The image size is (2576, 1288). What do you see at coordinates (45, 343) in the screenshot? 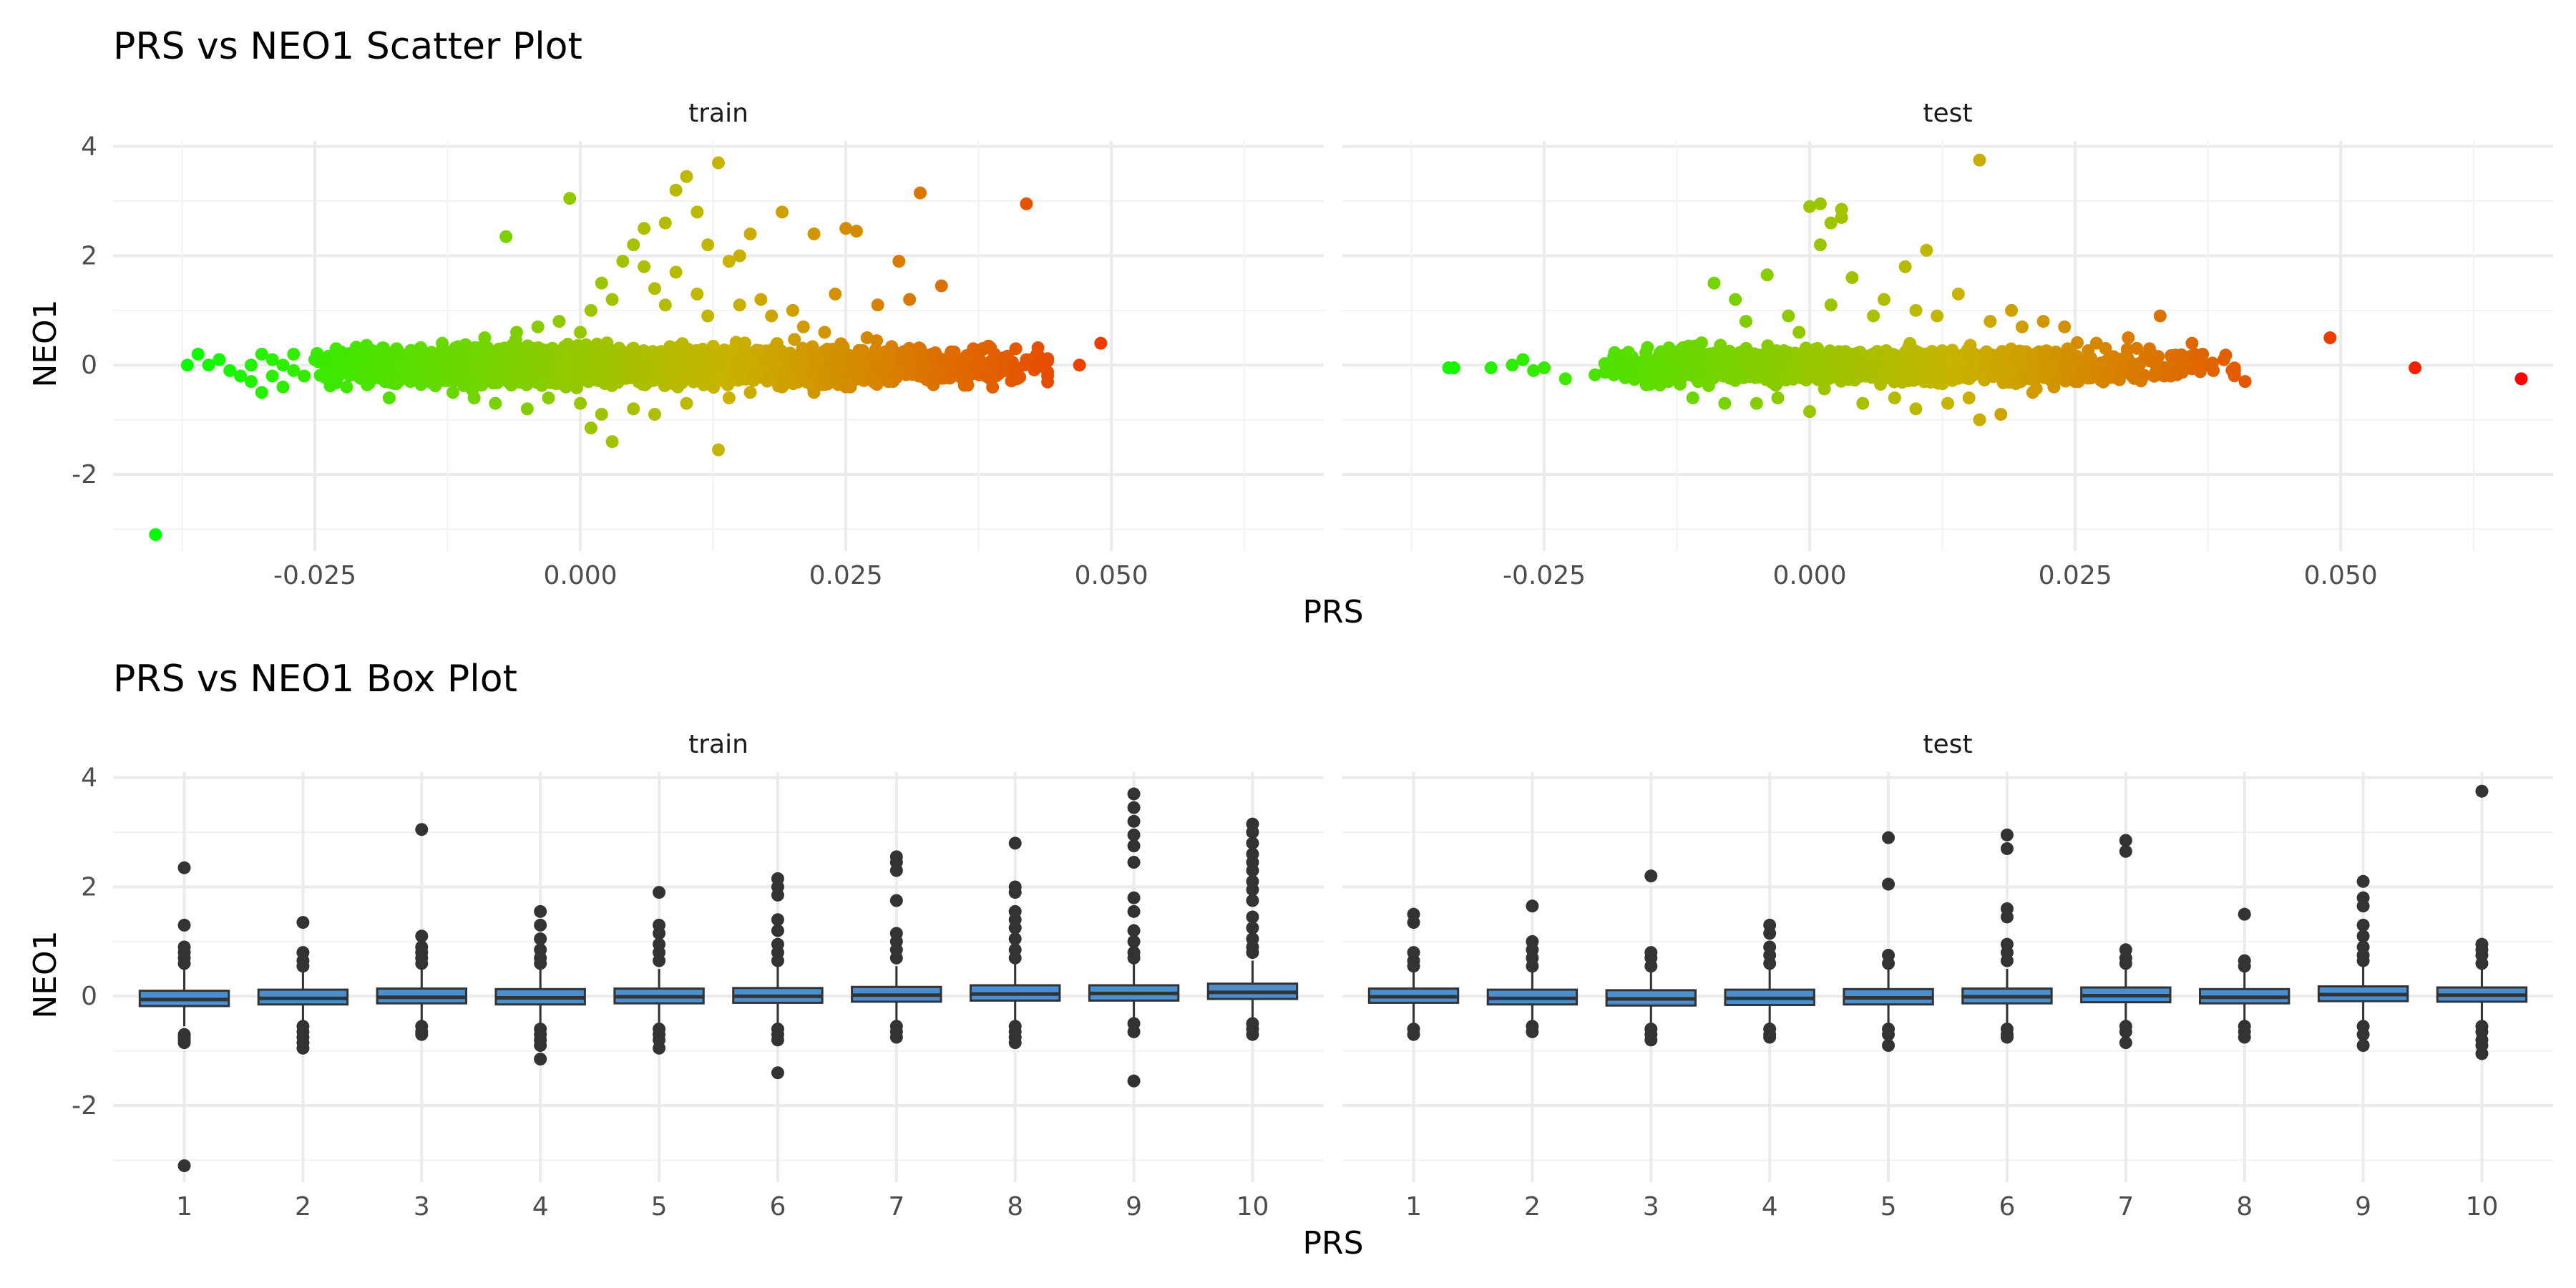
I see `scatter-y-axis-title: NEO1` at bounding box center [45, 343].